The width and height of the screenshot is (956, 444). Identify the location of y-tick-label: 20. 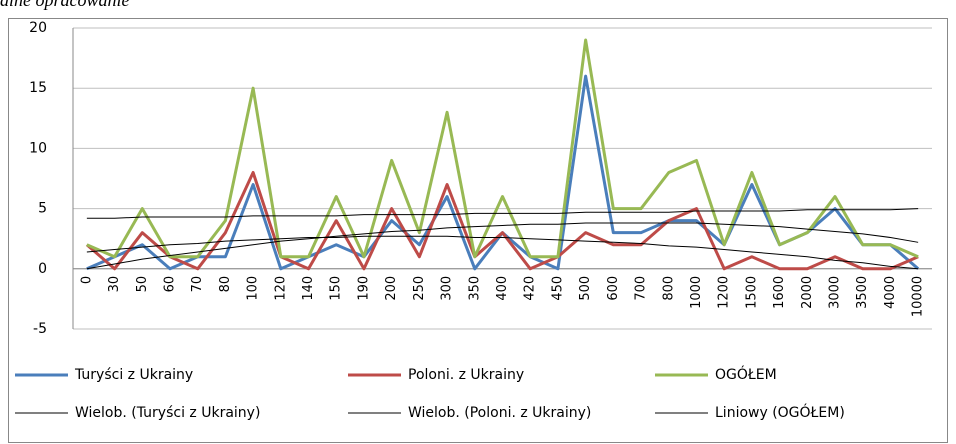
(38, 28).